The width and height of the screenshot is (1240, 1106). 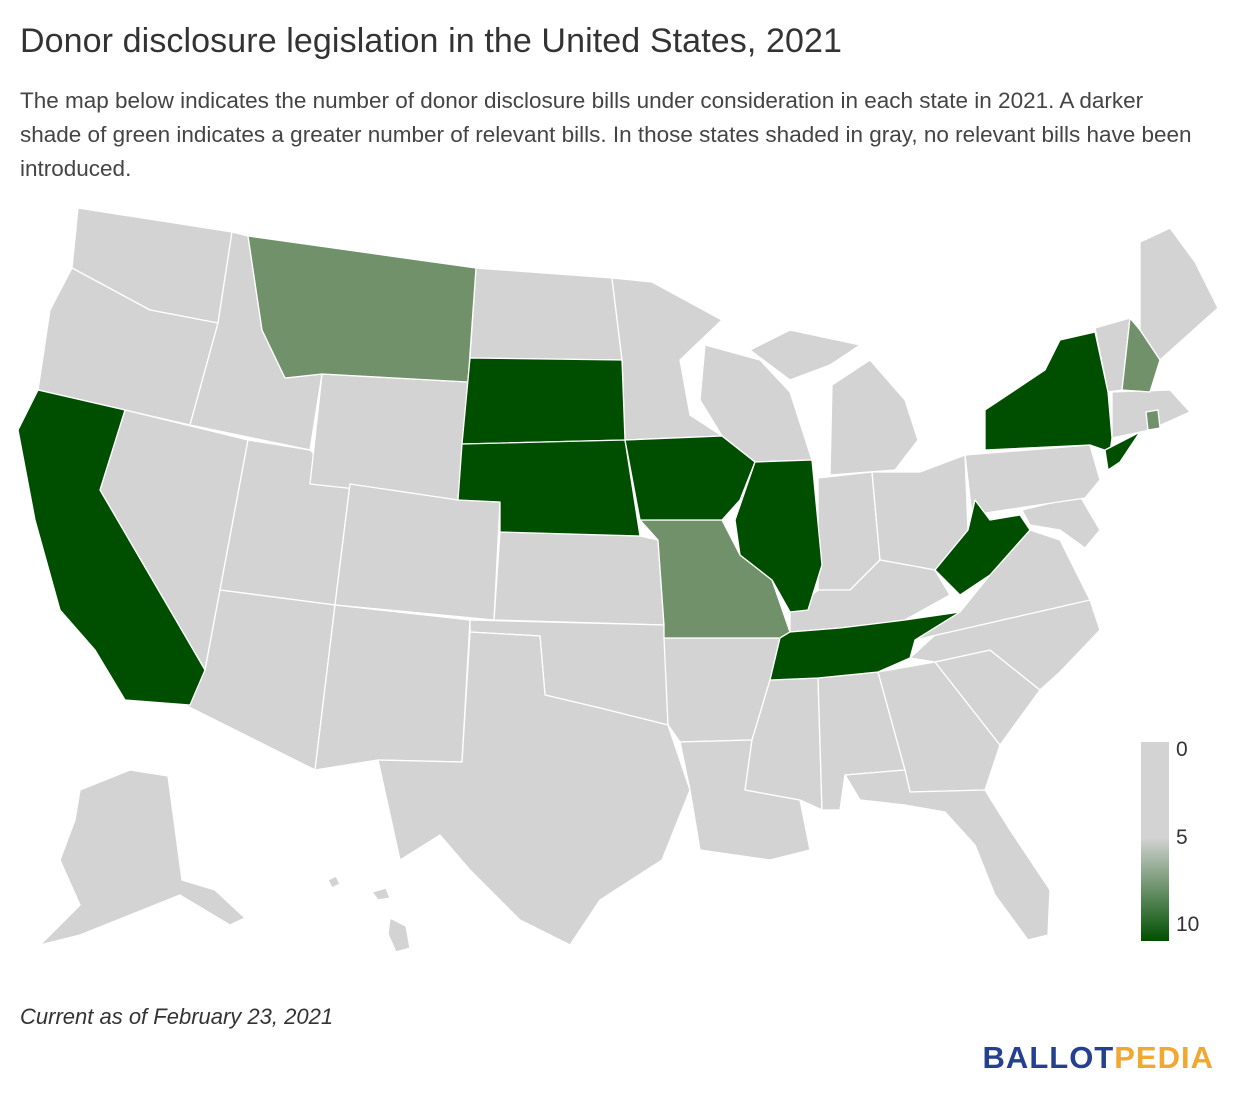 What do you see at coordinates (1182, 749) in the screenshot?
I see `legend-label-min: 0` at bounding box center [1182, 749].